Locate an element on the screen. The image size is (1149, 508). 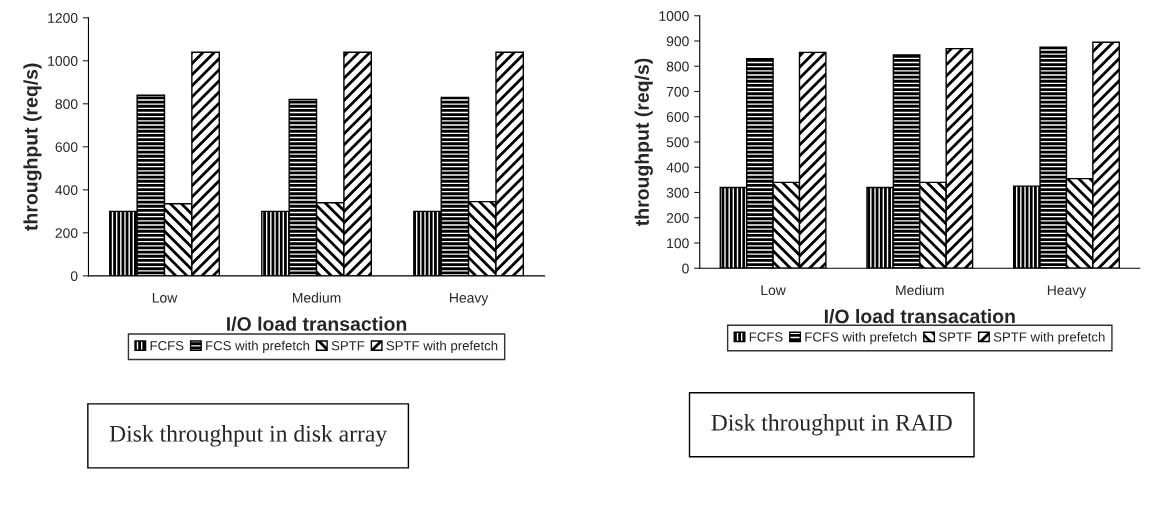
x-axis-title: I/O load transaction is located at coordinates (317, 324).